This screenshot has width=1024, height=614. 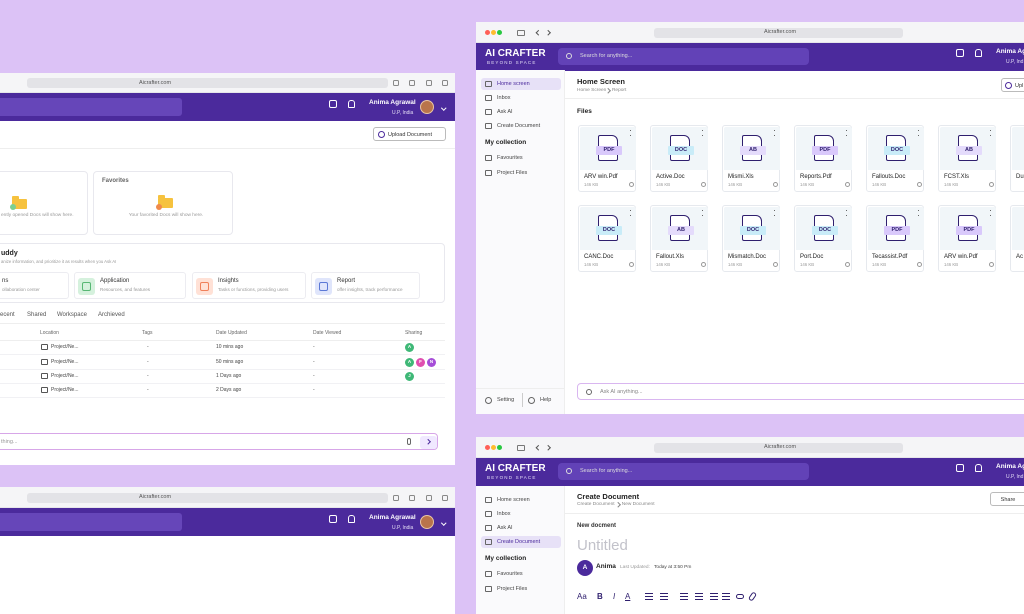 What do you see at coordinates (967, 158) in the screenshot?
I see `file-card: AB FCST.Xls 146 KB` at bounding box center [967, 158].